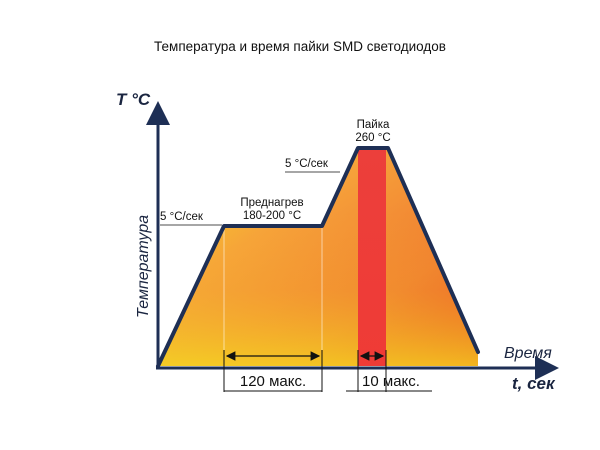  What do you see at coordinates (143, 266) in the screenshot?
I see `y-axis-description: Температура` at bounding box center [143, 266].